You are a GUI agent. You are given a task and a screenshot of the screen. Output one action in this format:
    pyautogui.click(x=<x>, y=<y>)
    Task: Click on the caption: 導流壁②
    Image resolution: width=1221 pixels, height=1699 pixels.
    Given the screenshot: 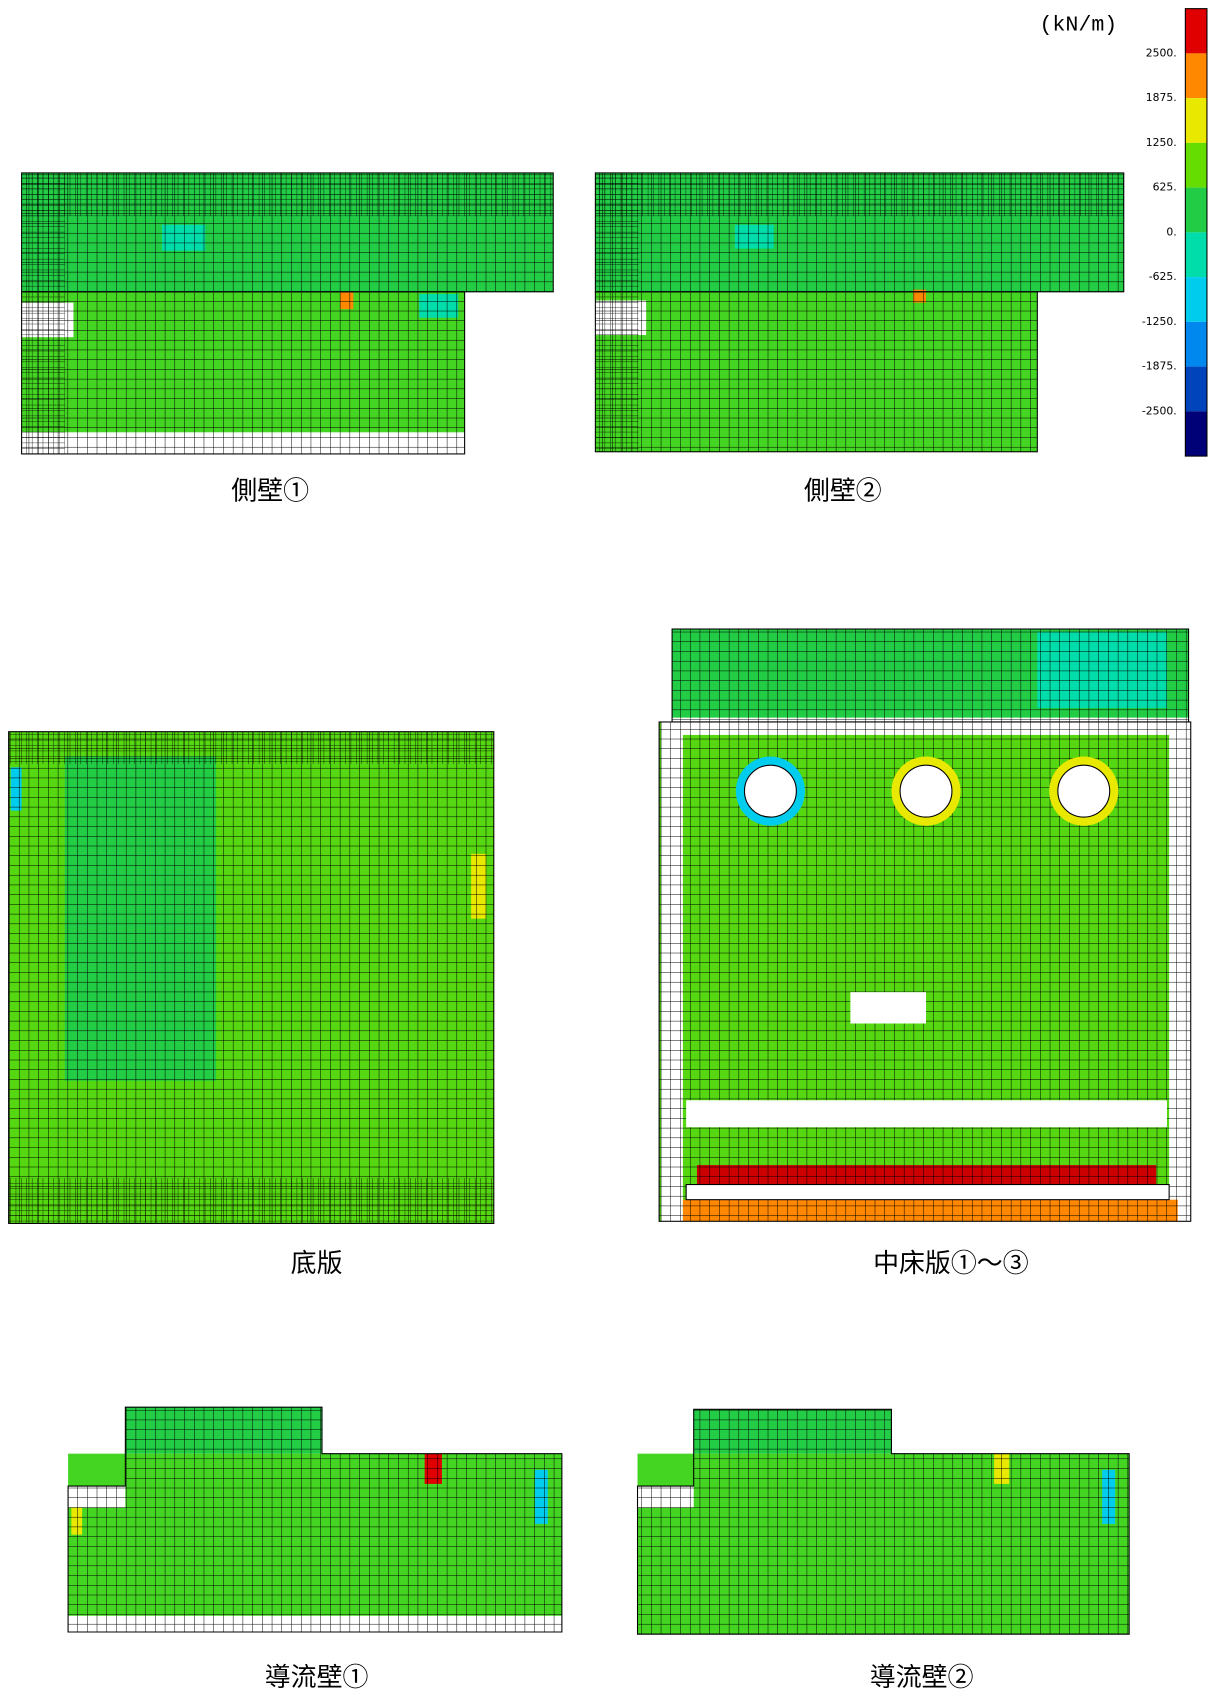 What is the action you would take?
    pyautogui.click(x=922, y=1677)
    